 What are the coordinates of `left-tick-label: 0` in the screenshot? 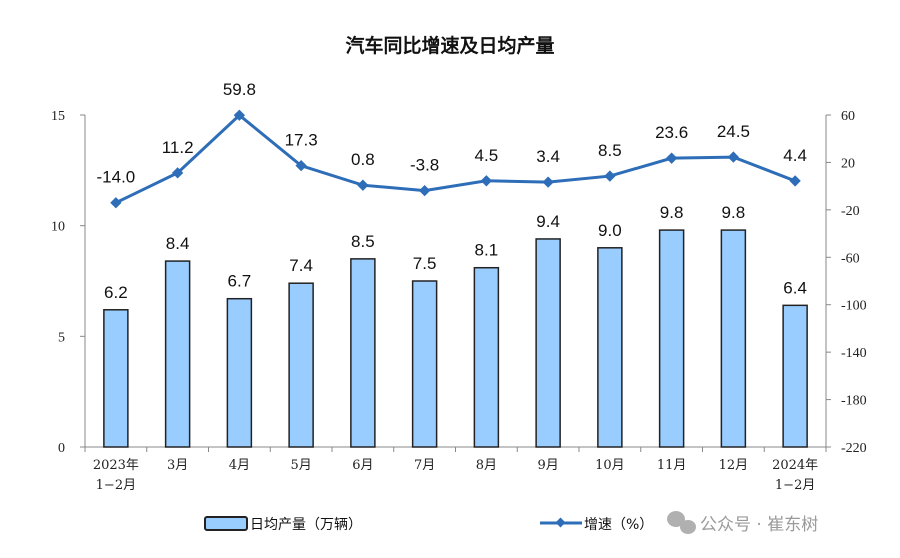 It's located at (61, 448).